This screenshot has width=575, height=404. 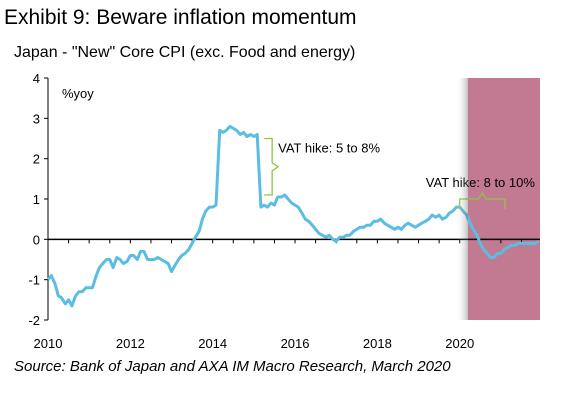 What do you see at coordinates (34, 320) in the screenshot?
I see `y-tick-label: -2` at bounding box center [34, 320].